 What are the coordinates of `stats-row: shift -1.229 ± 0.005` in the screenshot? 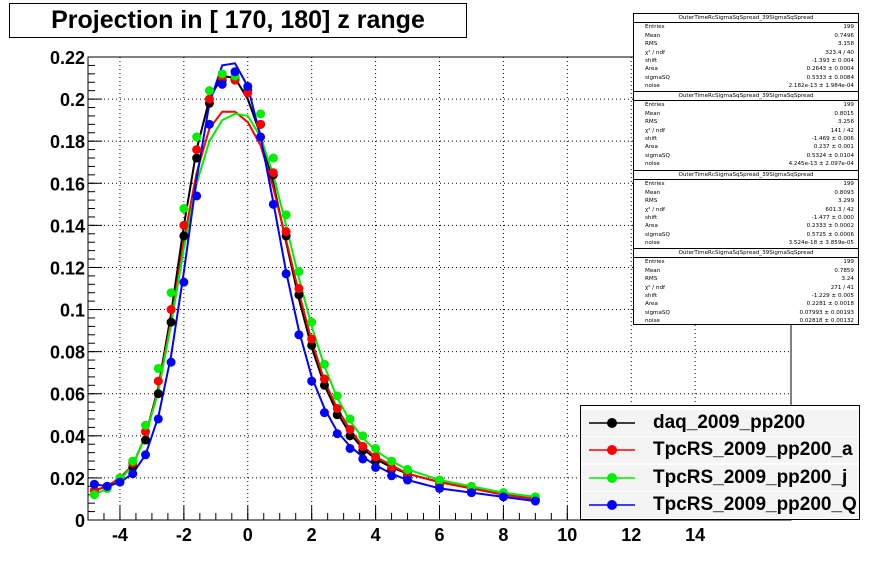 It's located at (746, 296).